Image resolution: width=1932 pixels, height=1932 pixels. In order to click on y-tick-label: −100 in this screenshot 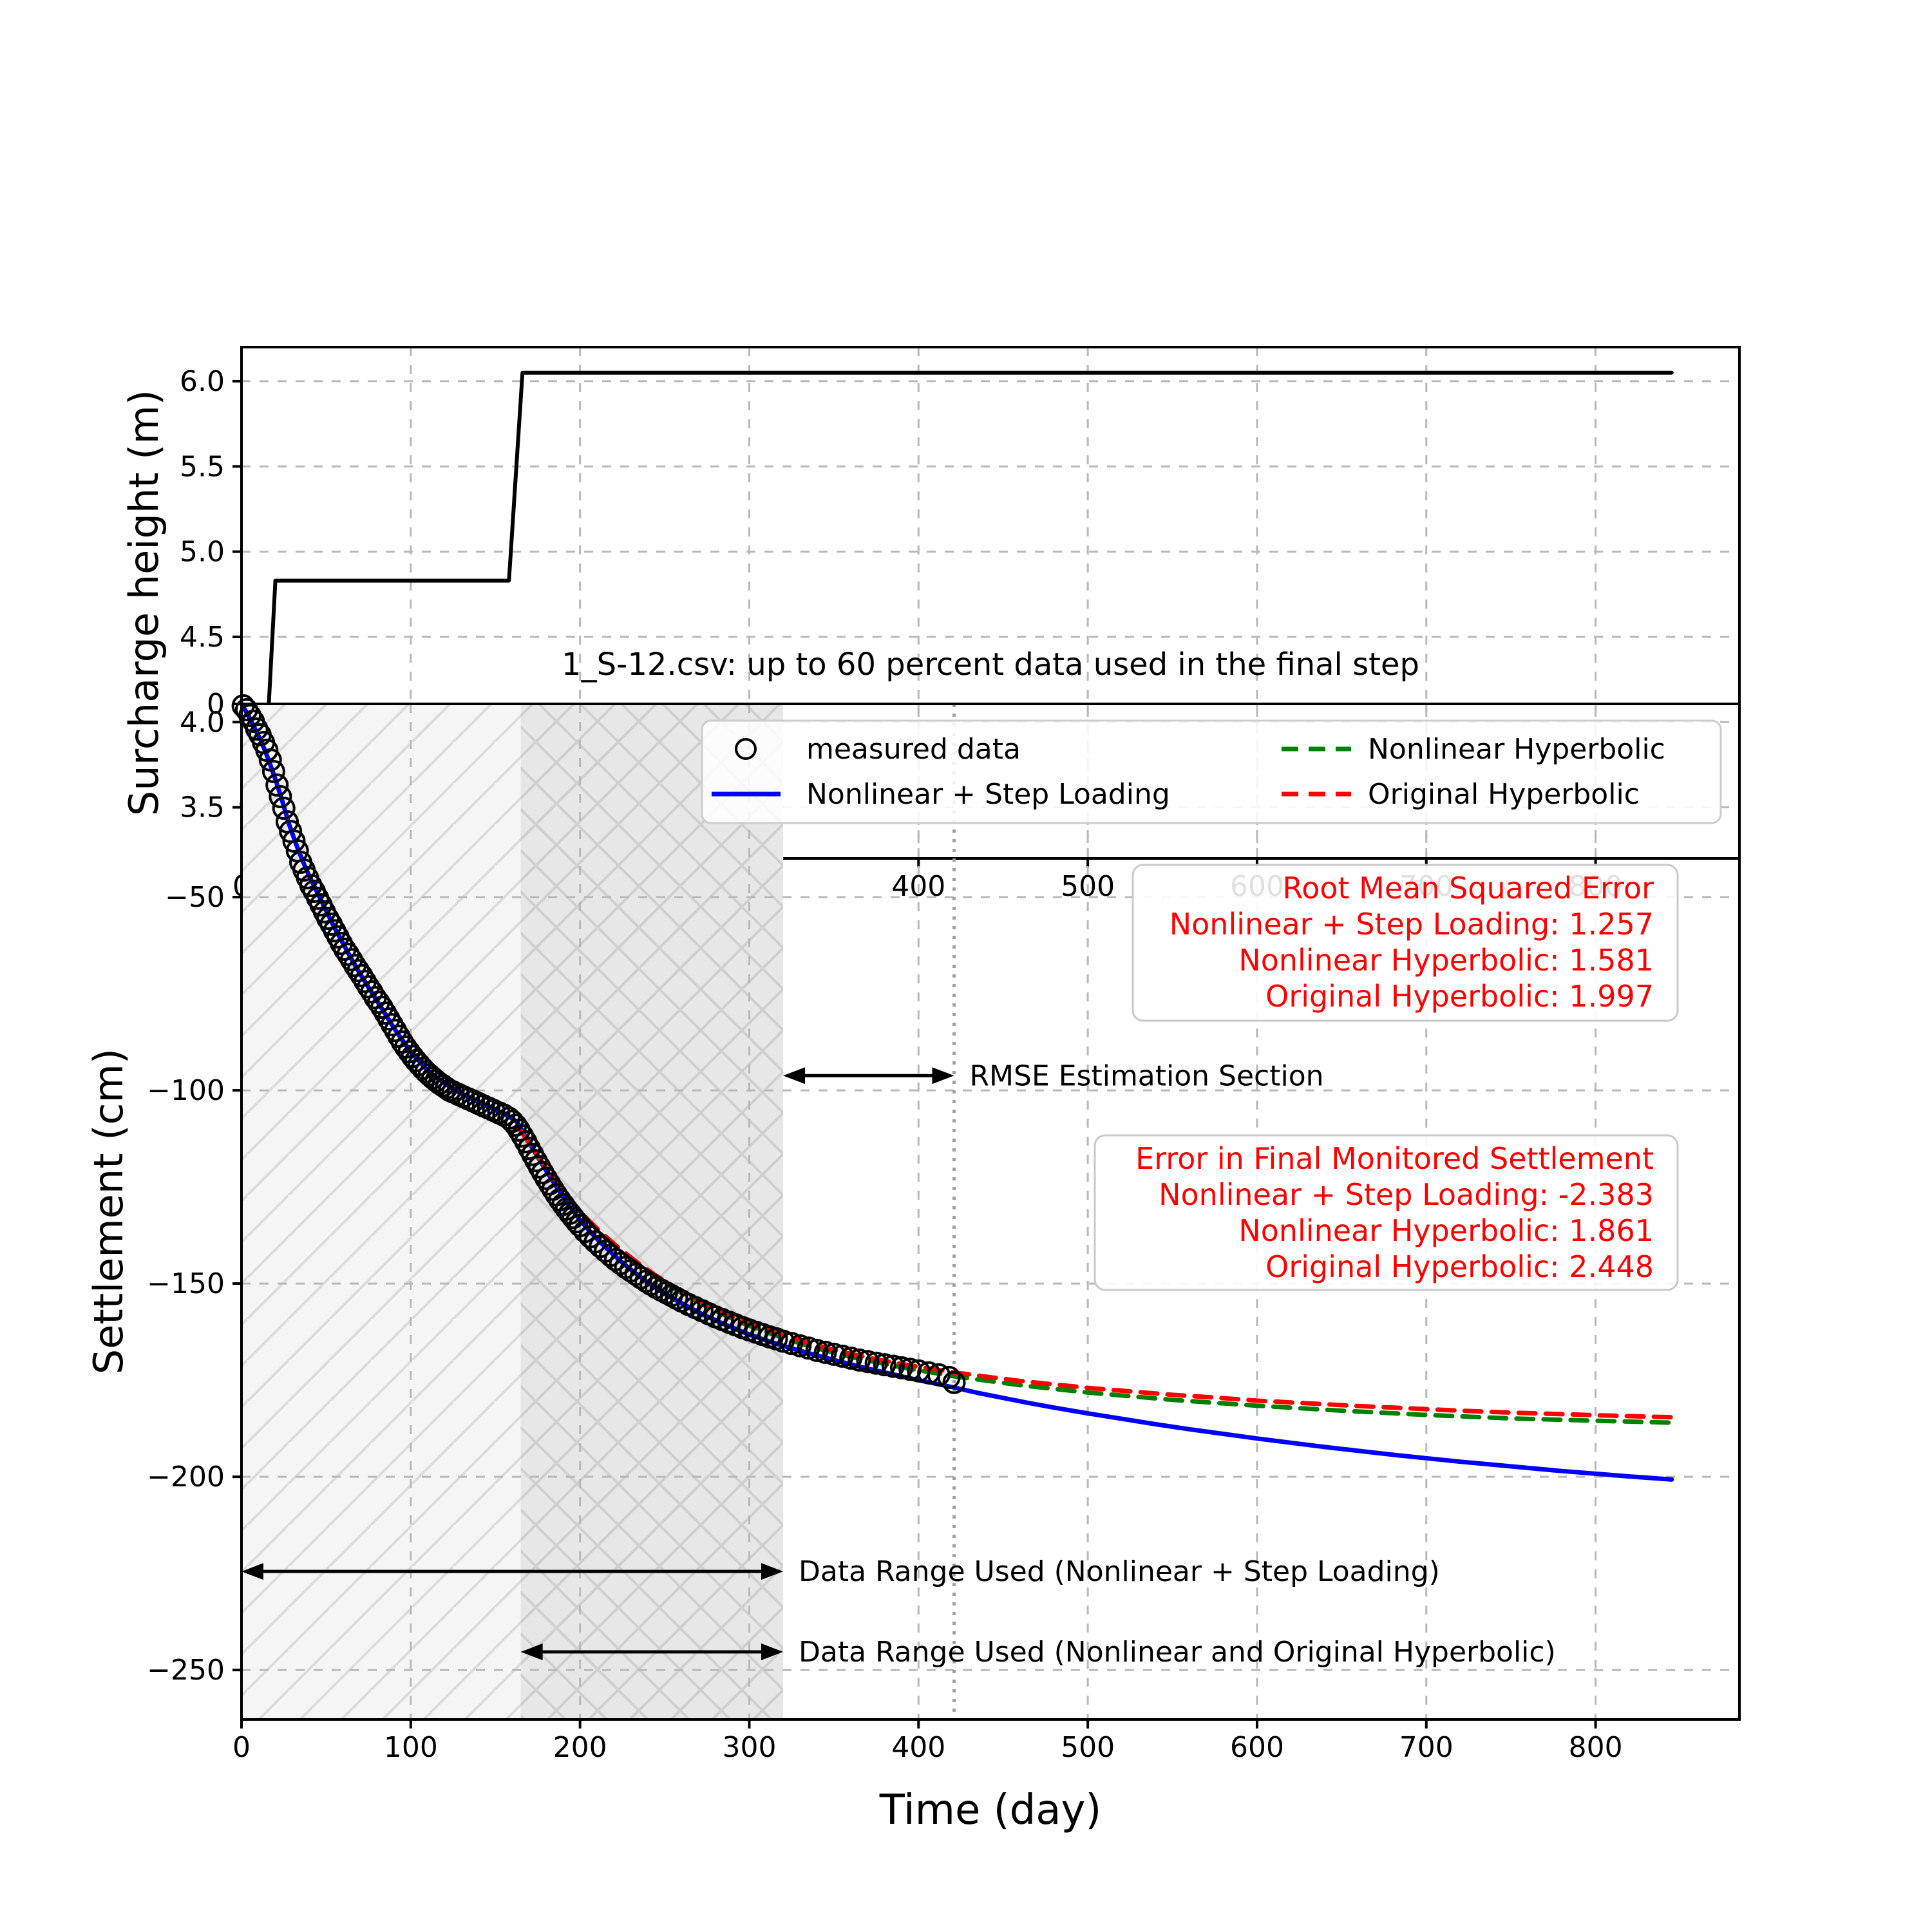, I will do `click(186, 1091)`.